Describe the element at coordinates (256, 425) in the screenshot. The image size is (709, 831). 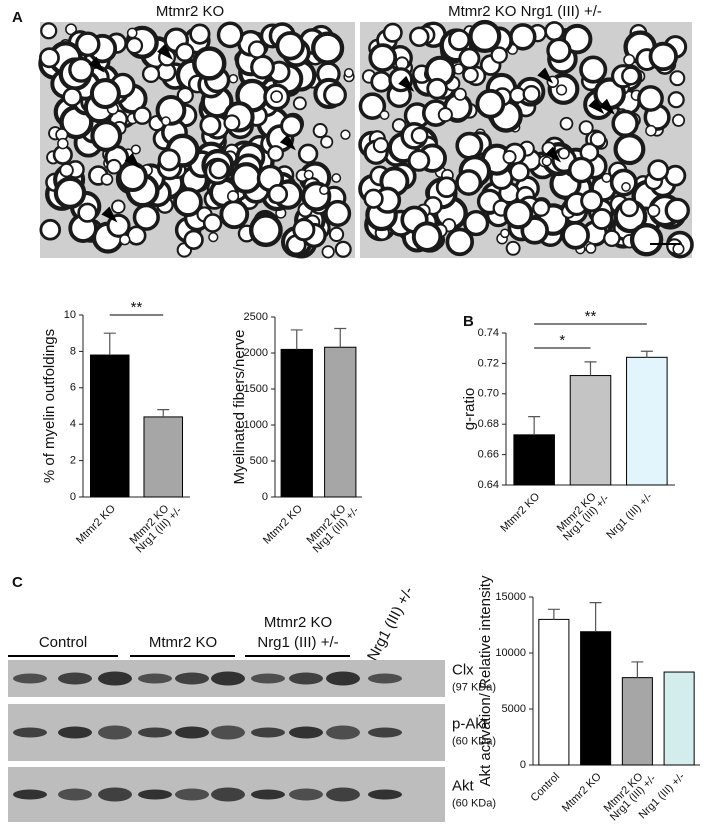
I see `y-tick-label: 1000` at that location.